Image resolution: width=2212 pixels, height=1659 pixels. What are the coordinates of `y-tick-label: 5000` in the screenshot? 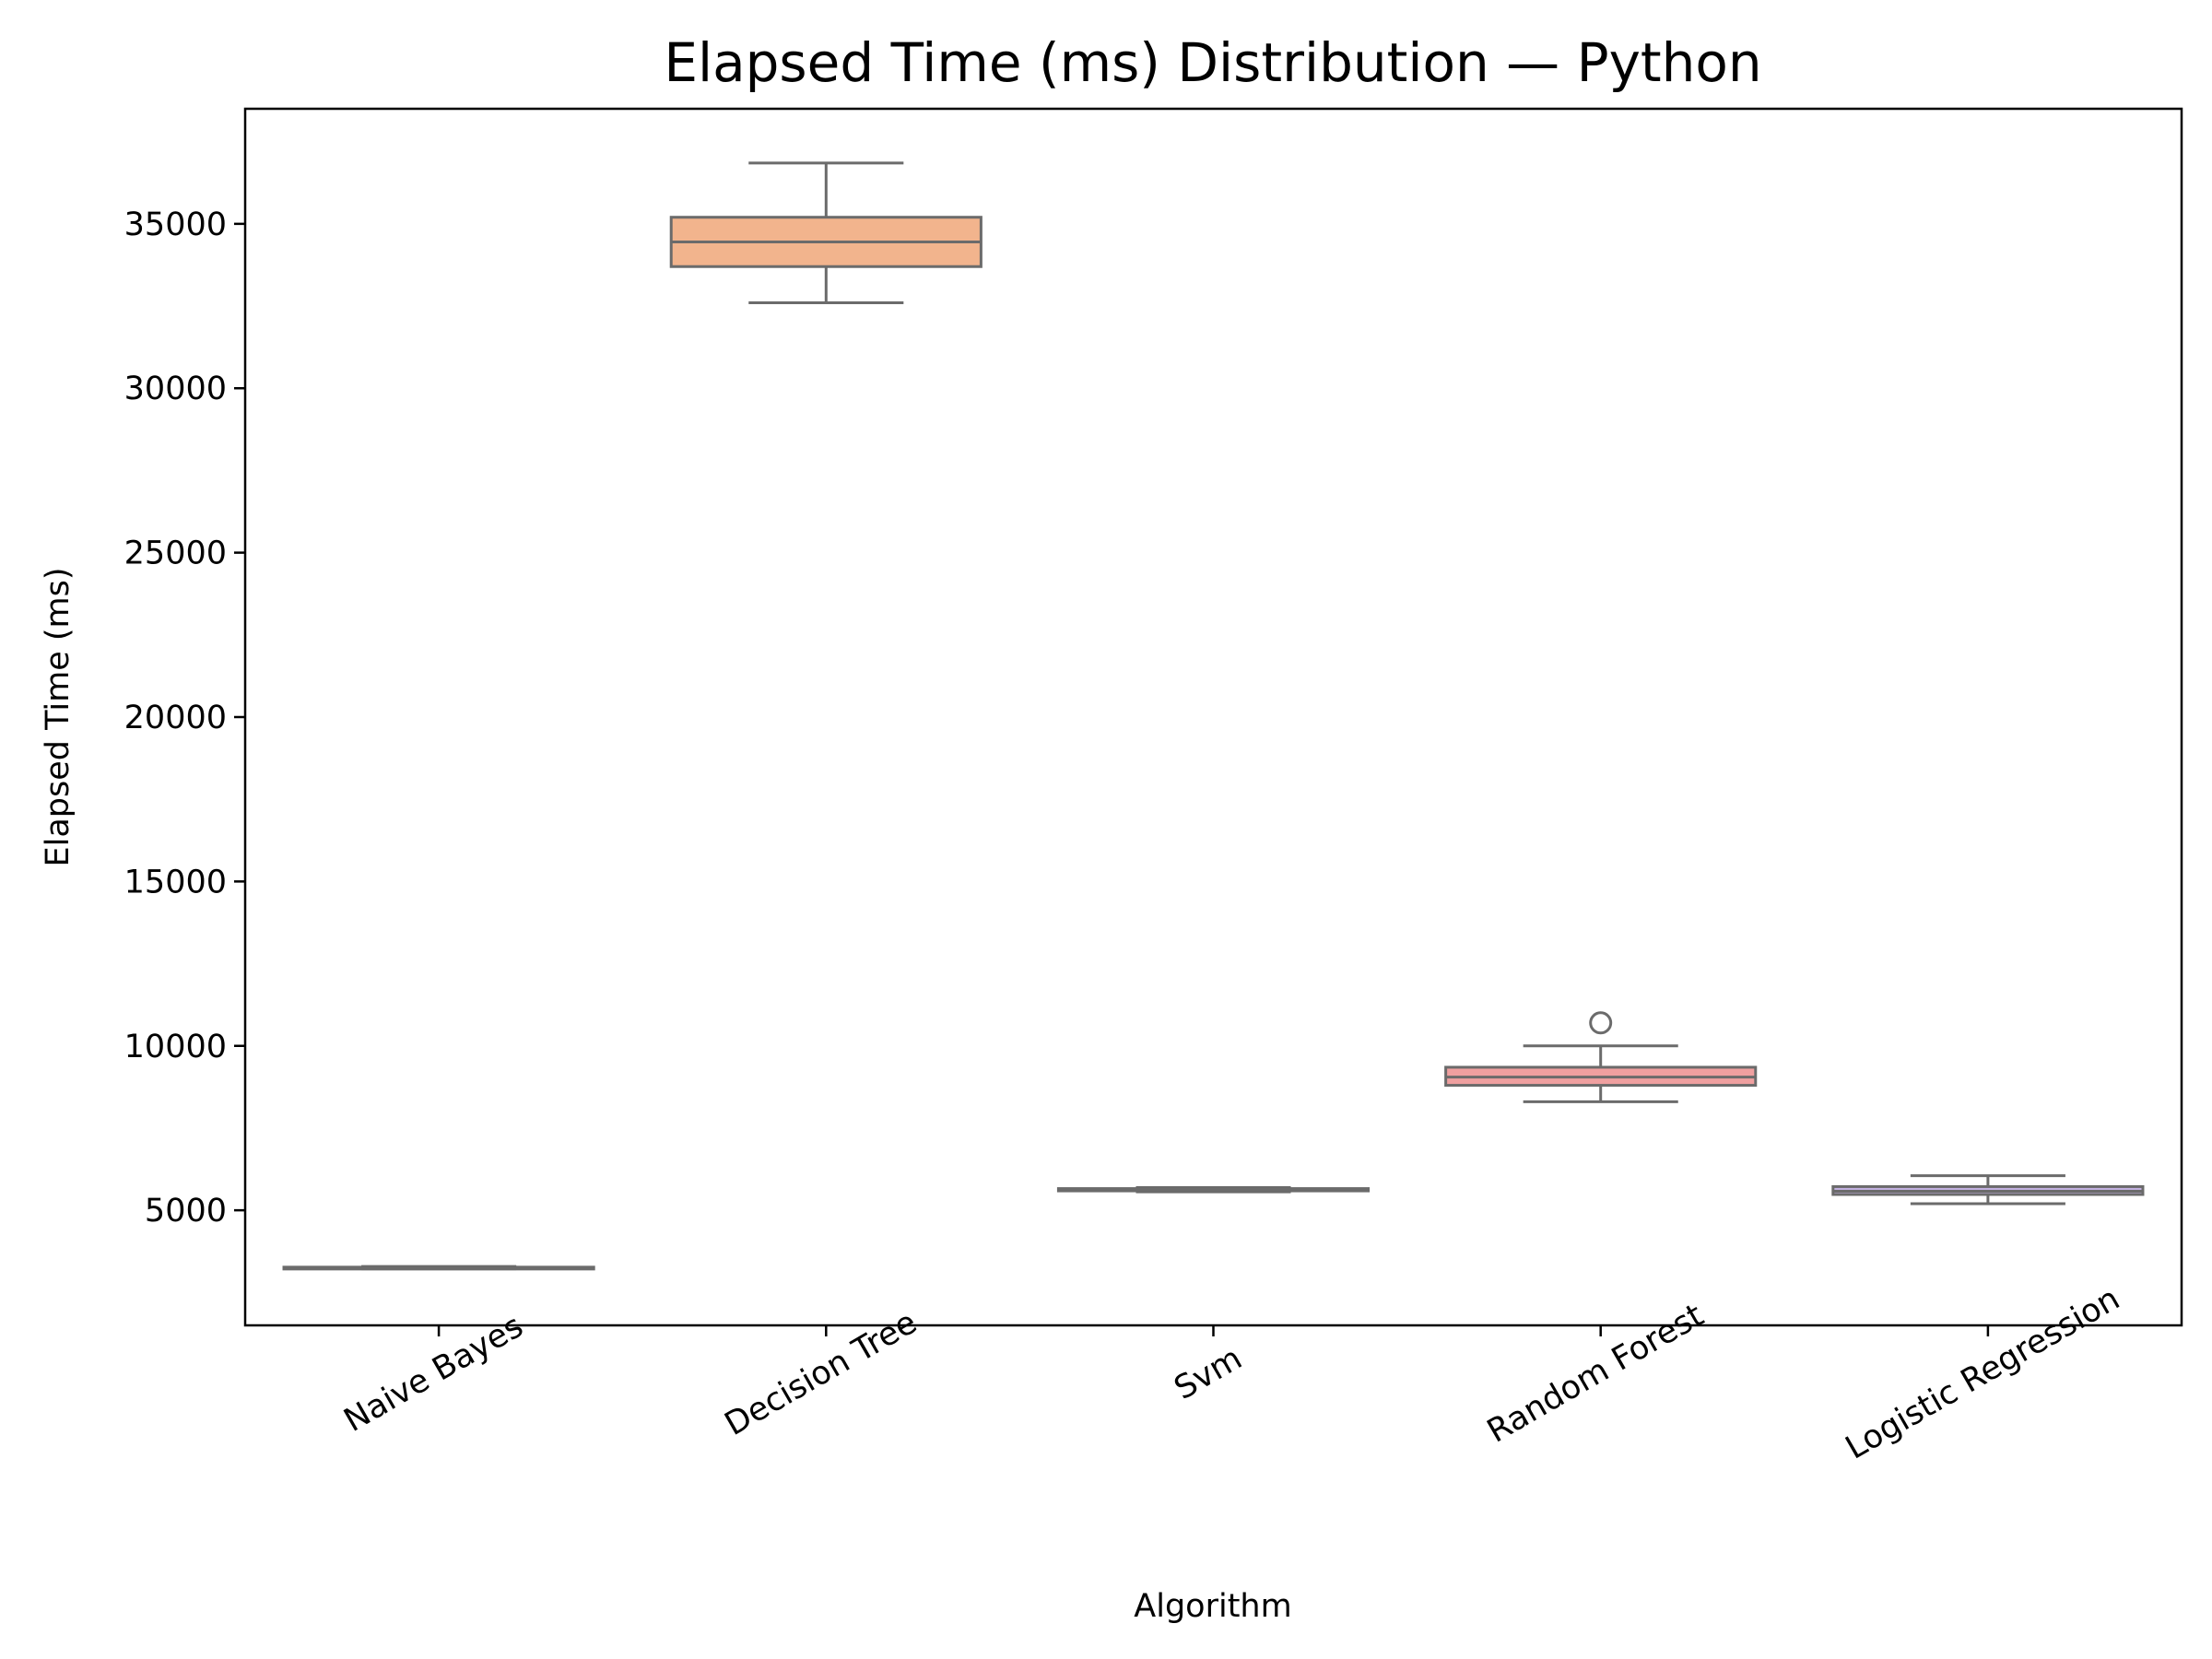 It's located at (186, 1211).